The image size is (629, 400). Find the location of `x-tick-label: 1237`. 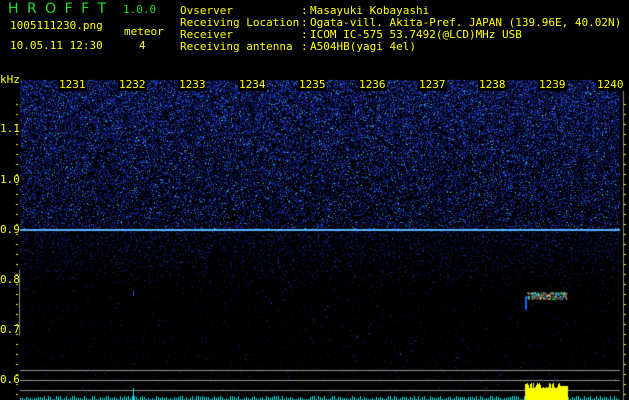

x-tick-label: 1237 is located at coordinates (432, 84).